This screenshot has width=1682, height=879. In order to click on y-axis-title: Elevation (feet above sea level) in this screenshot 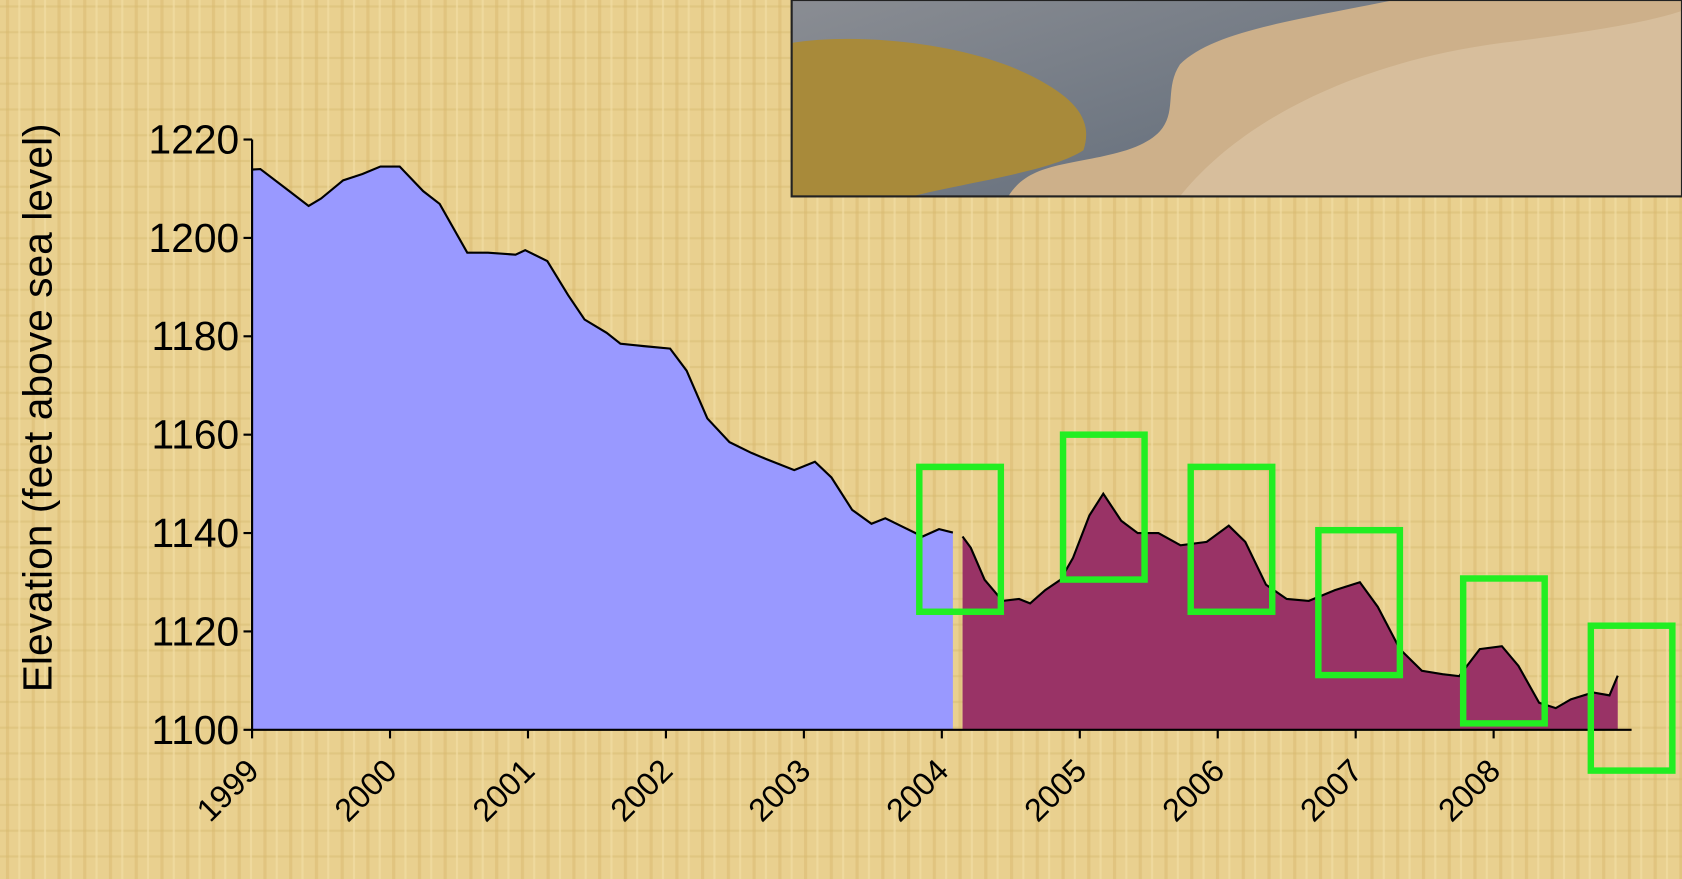, I will do `click(37, 407)`.